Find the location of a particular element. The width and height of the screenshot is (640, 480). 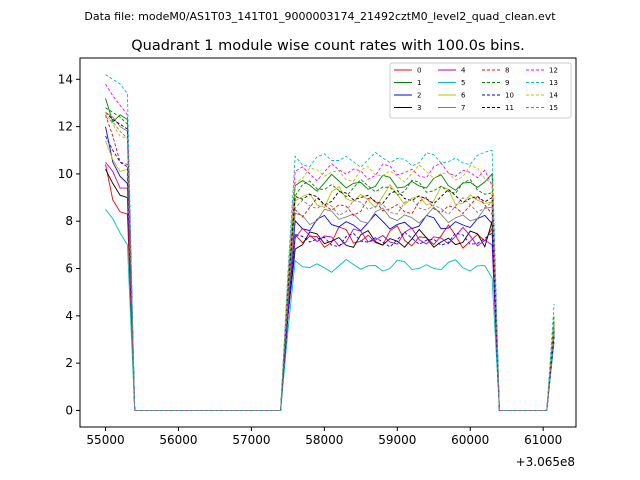

x-tick-label: 60000 is located at coordinates (470, 440).